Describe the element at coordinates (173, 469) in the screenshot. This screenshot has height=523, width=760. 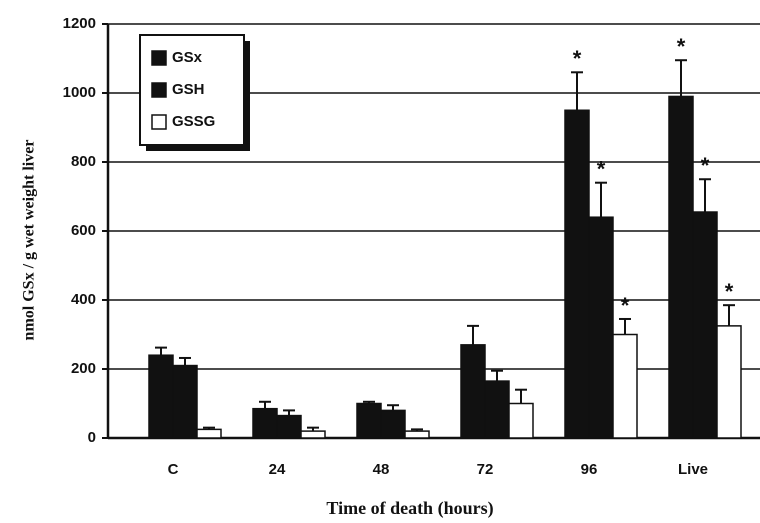
I see `x-tick-label: C` at that location.